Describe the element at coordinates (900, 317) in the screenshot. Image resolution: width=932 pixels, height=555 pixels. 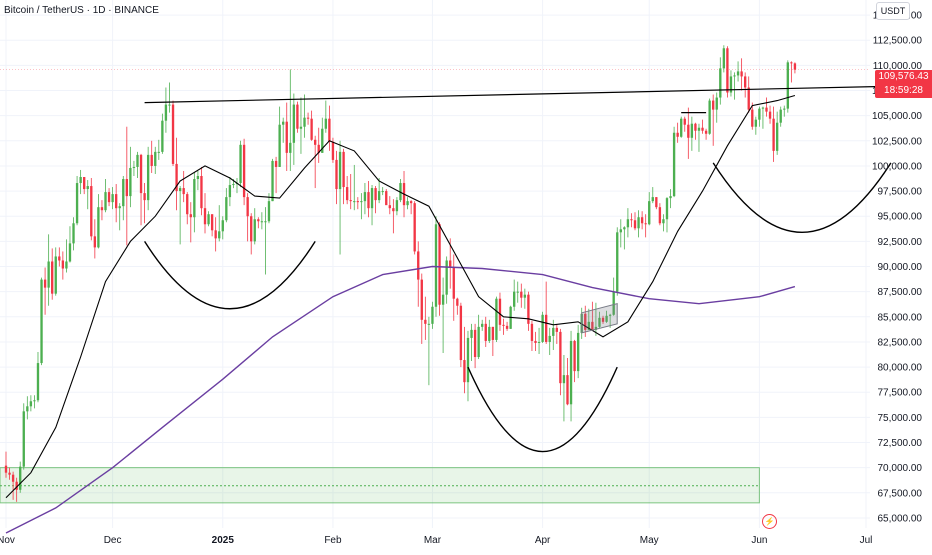
I see `price-tick-label: 85,000.00` at that location.